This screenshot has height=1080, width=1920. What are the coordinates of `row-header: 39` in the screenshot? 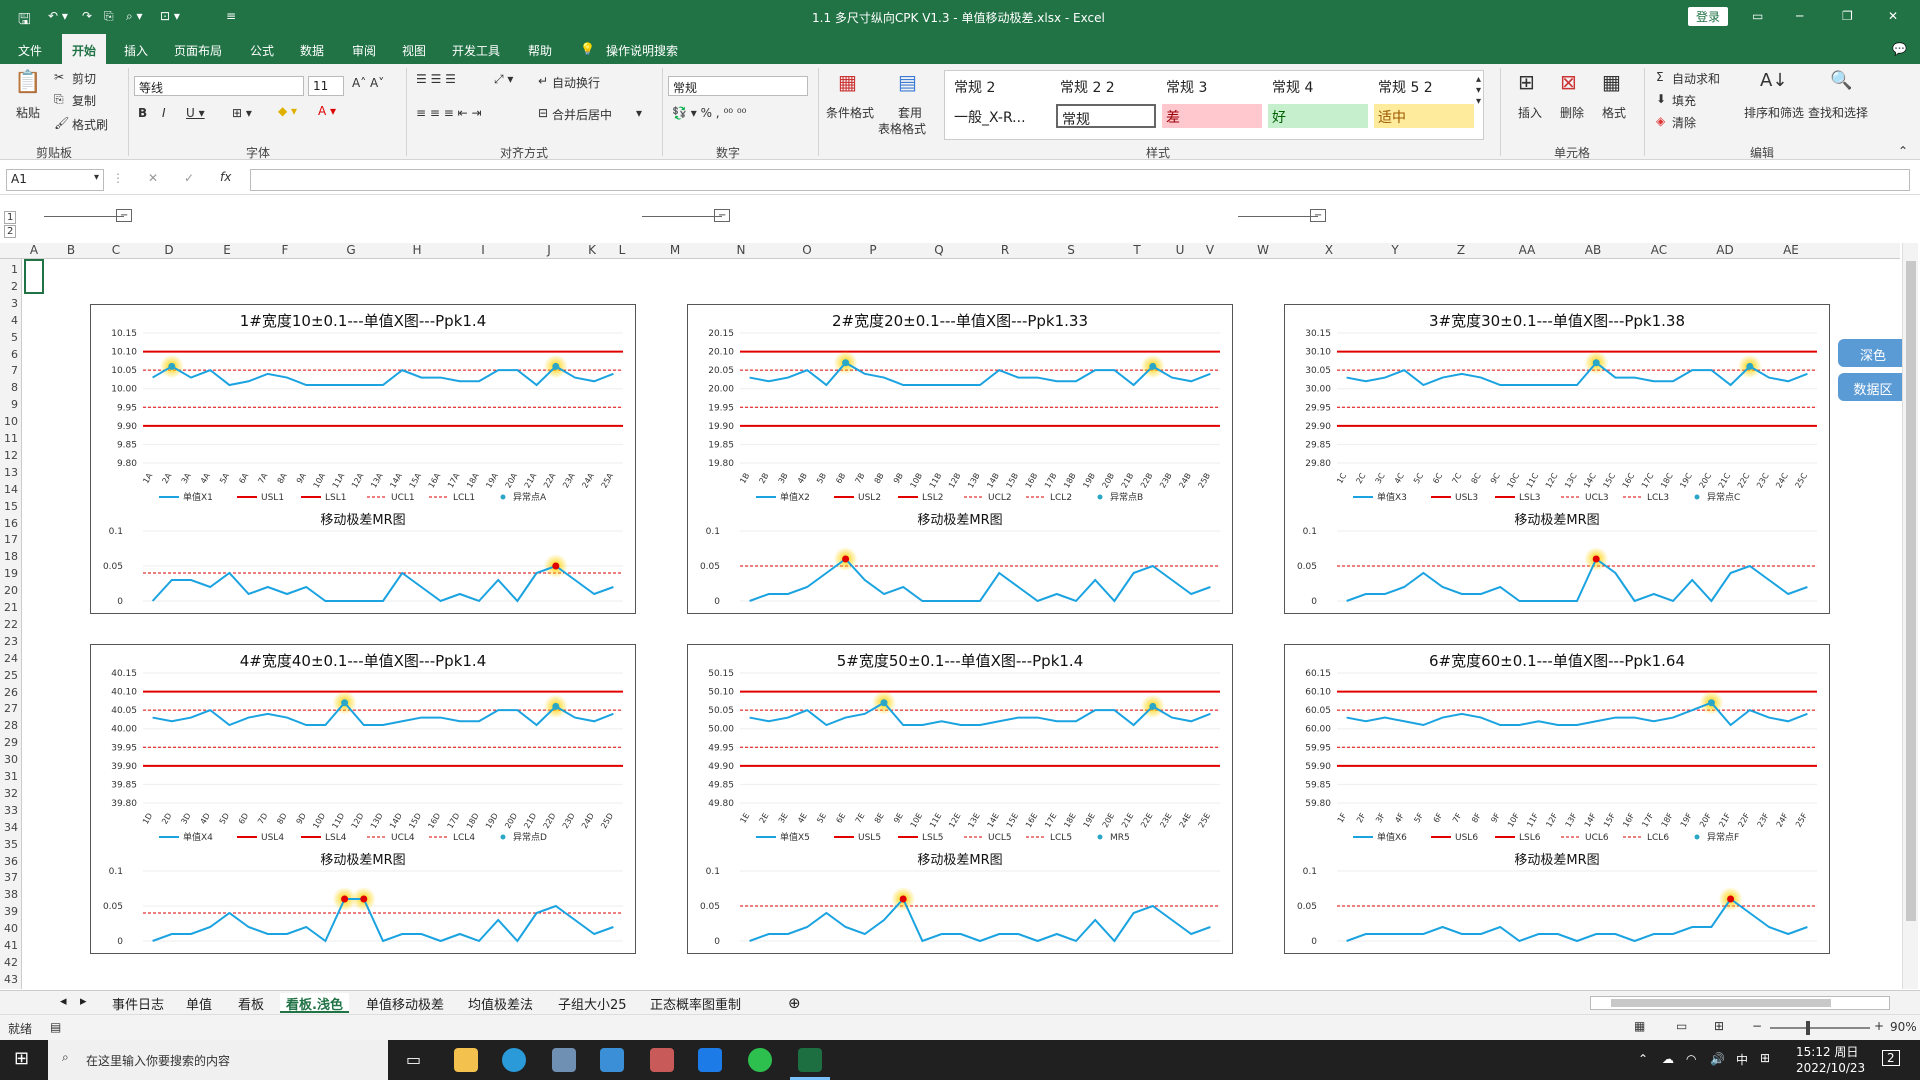 It's located at (11, 912).